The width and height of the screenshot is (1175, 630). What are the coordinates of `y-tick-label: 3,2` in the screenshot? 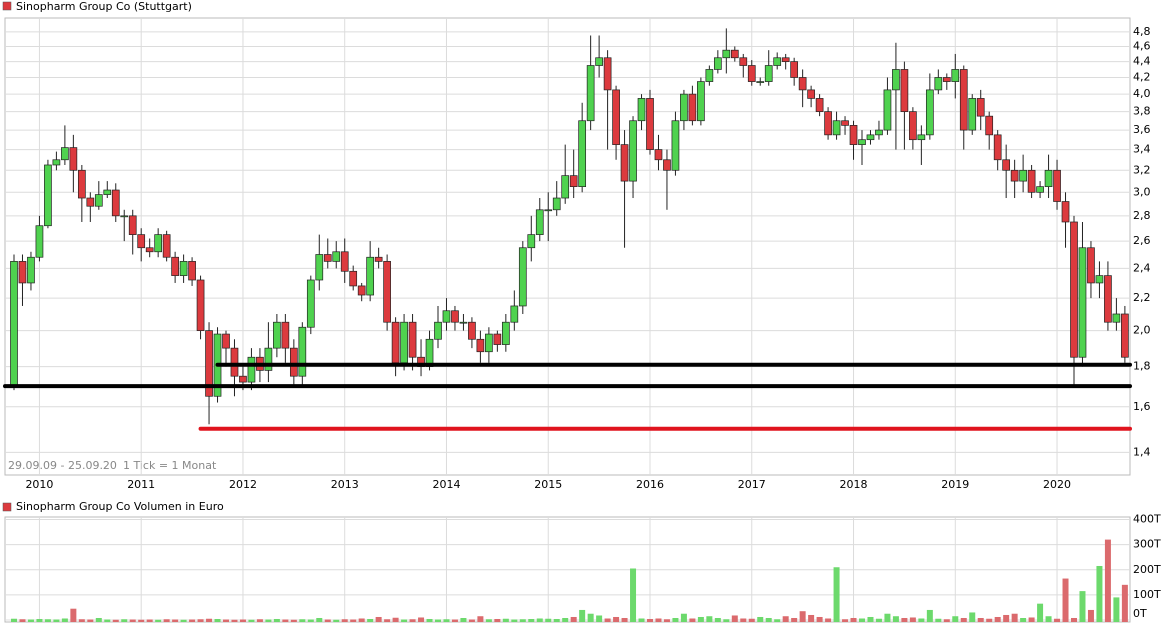 It's located at (1142, 169).